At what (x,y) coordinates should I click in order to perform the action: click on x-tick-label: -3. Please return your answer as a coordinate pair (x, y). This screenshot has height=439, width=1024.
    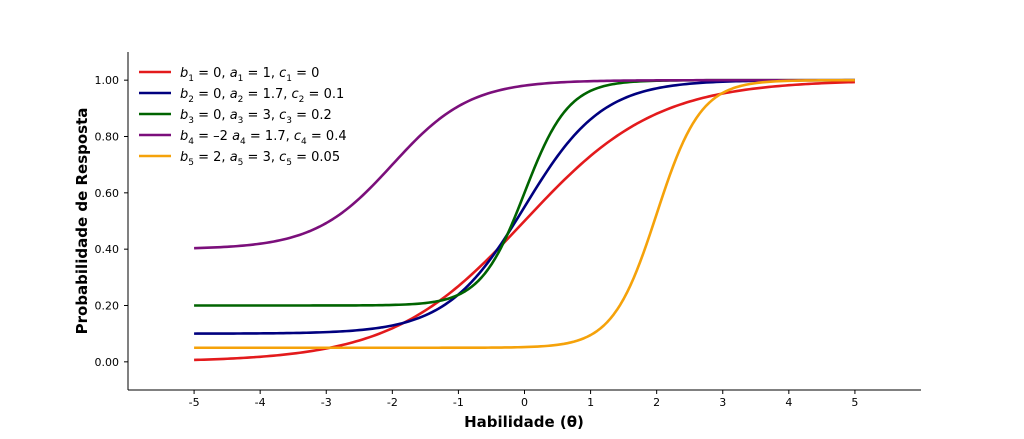
    Looking at the image, I should click on (326, 402).